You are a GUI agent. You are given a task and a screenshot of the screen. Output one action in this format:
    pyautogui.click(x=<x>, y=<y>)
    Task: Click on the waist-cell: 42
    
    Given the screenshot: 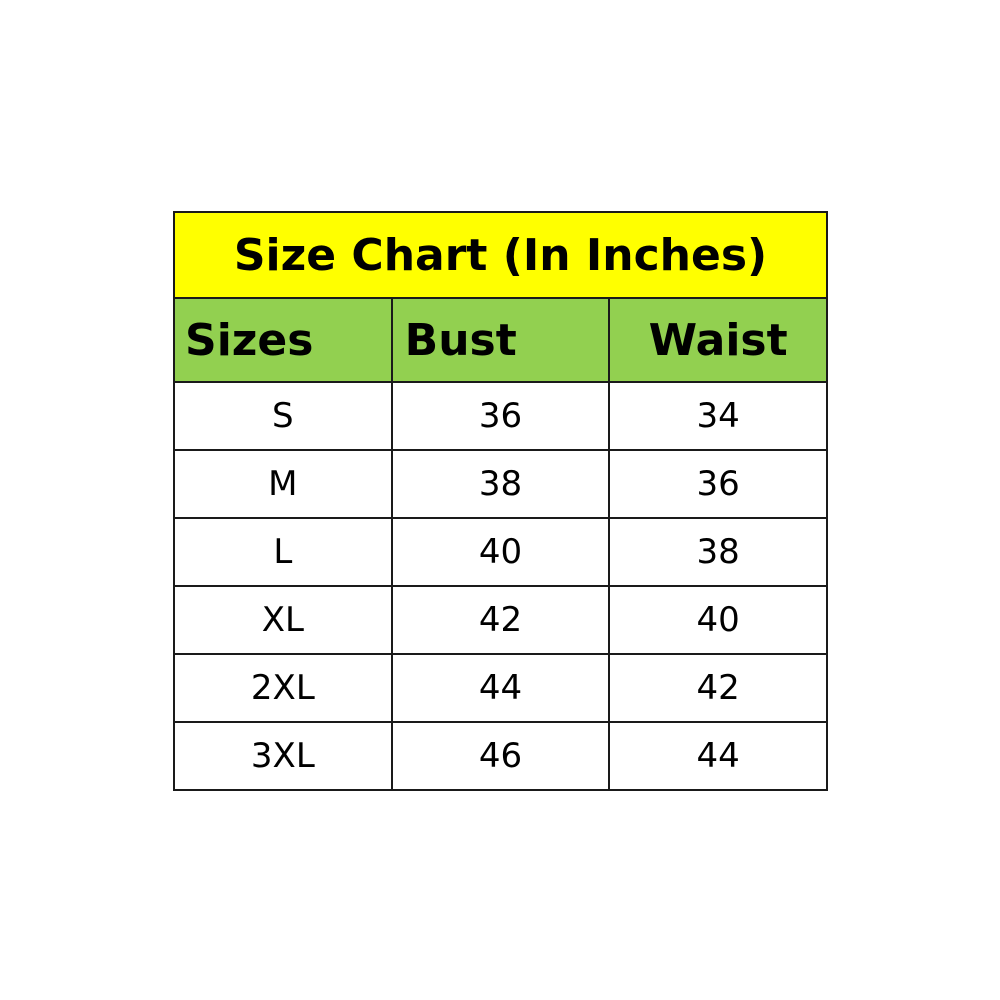 What is the action you would take?
    pyautogui.click(x=718, y=688)
    